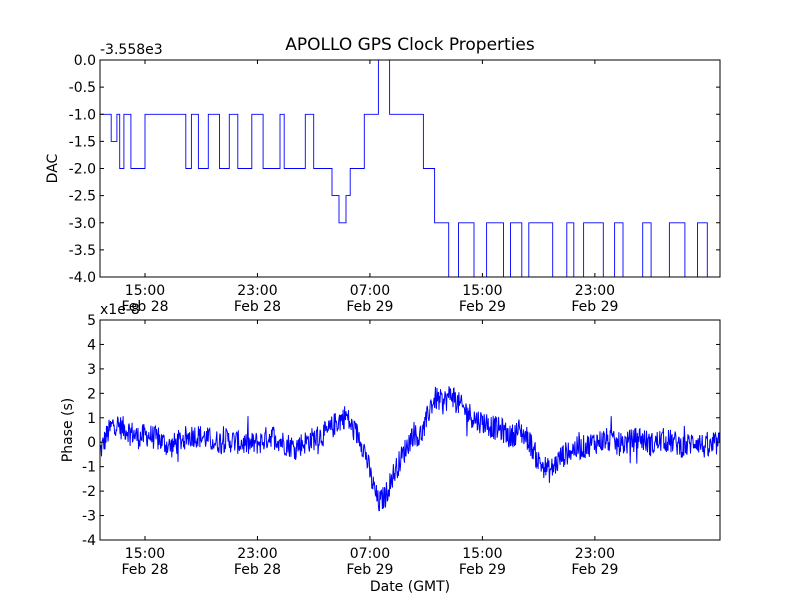 The height and width of the screenshot is (600, 800). Describe the element at coordinates (89, 541) in the screenshot. I see `y-tick-label: -4` at that location.